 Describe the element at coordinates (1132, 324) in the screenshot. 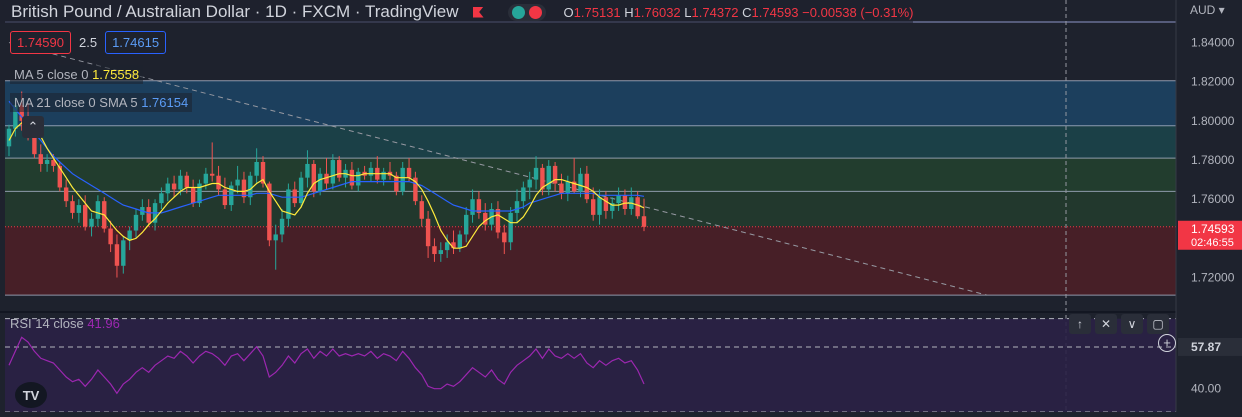

I see `minimize-icon: ∨` at that location.